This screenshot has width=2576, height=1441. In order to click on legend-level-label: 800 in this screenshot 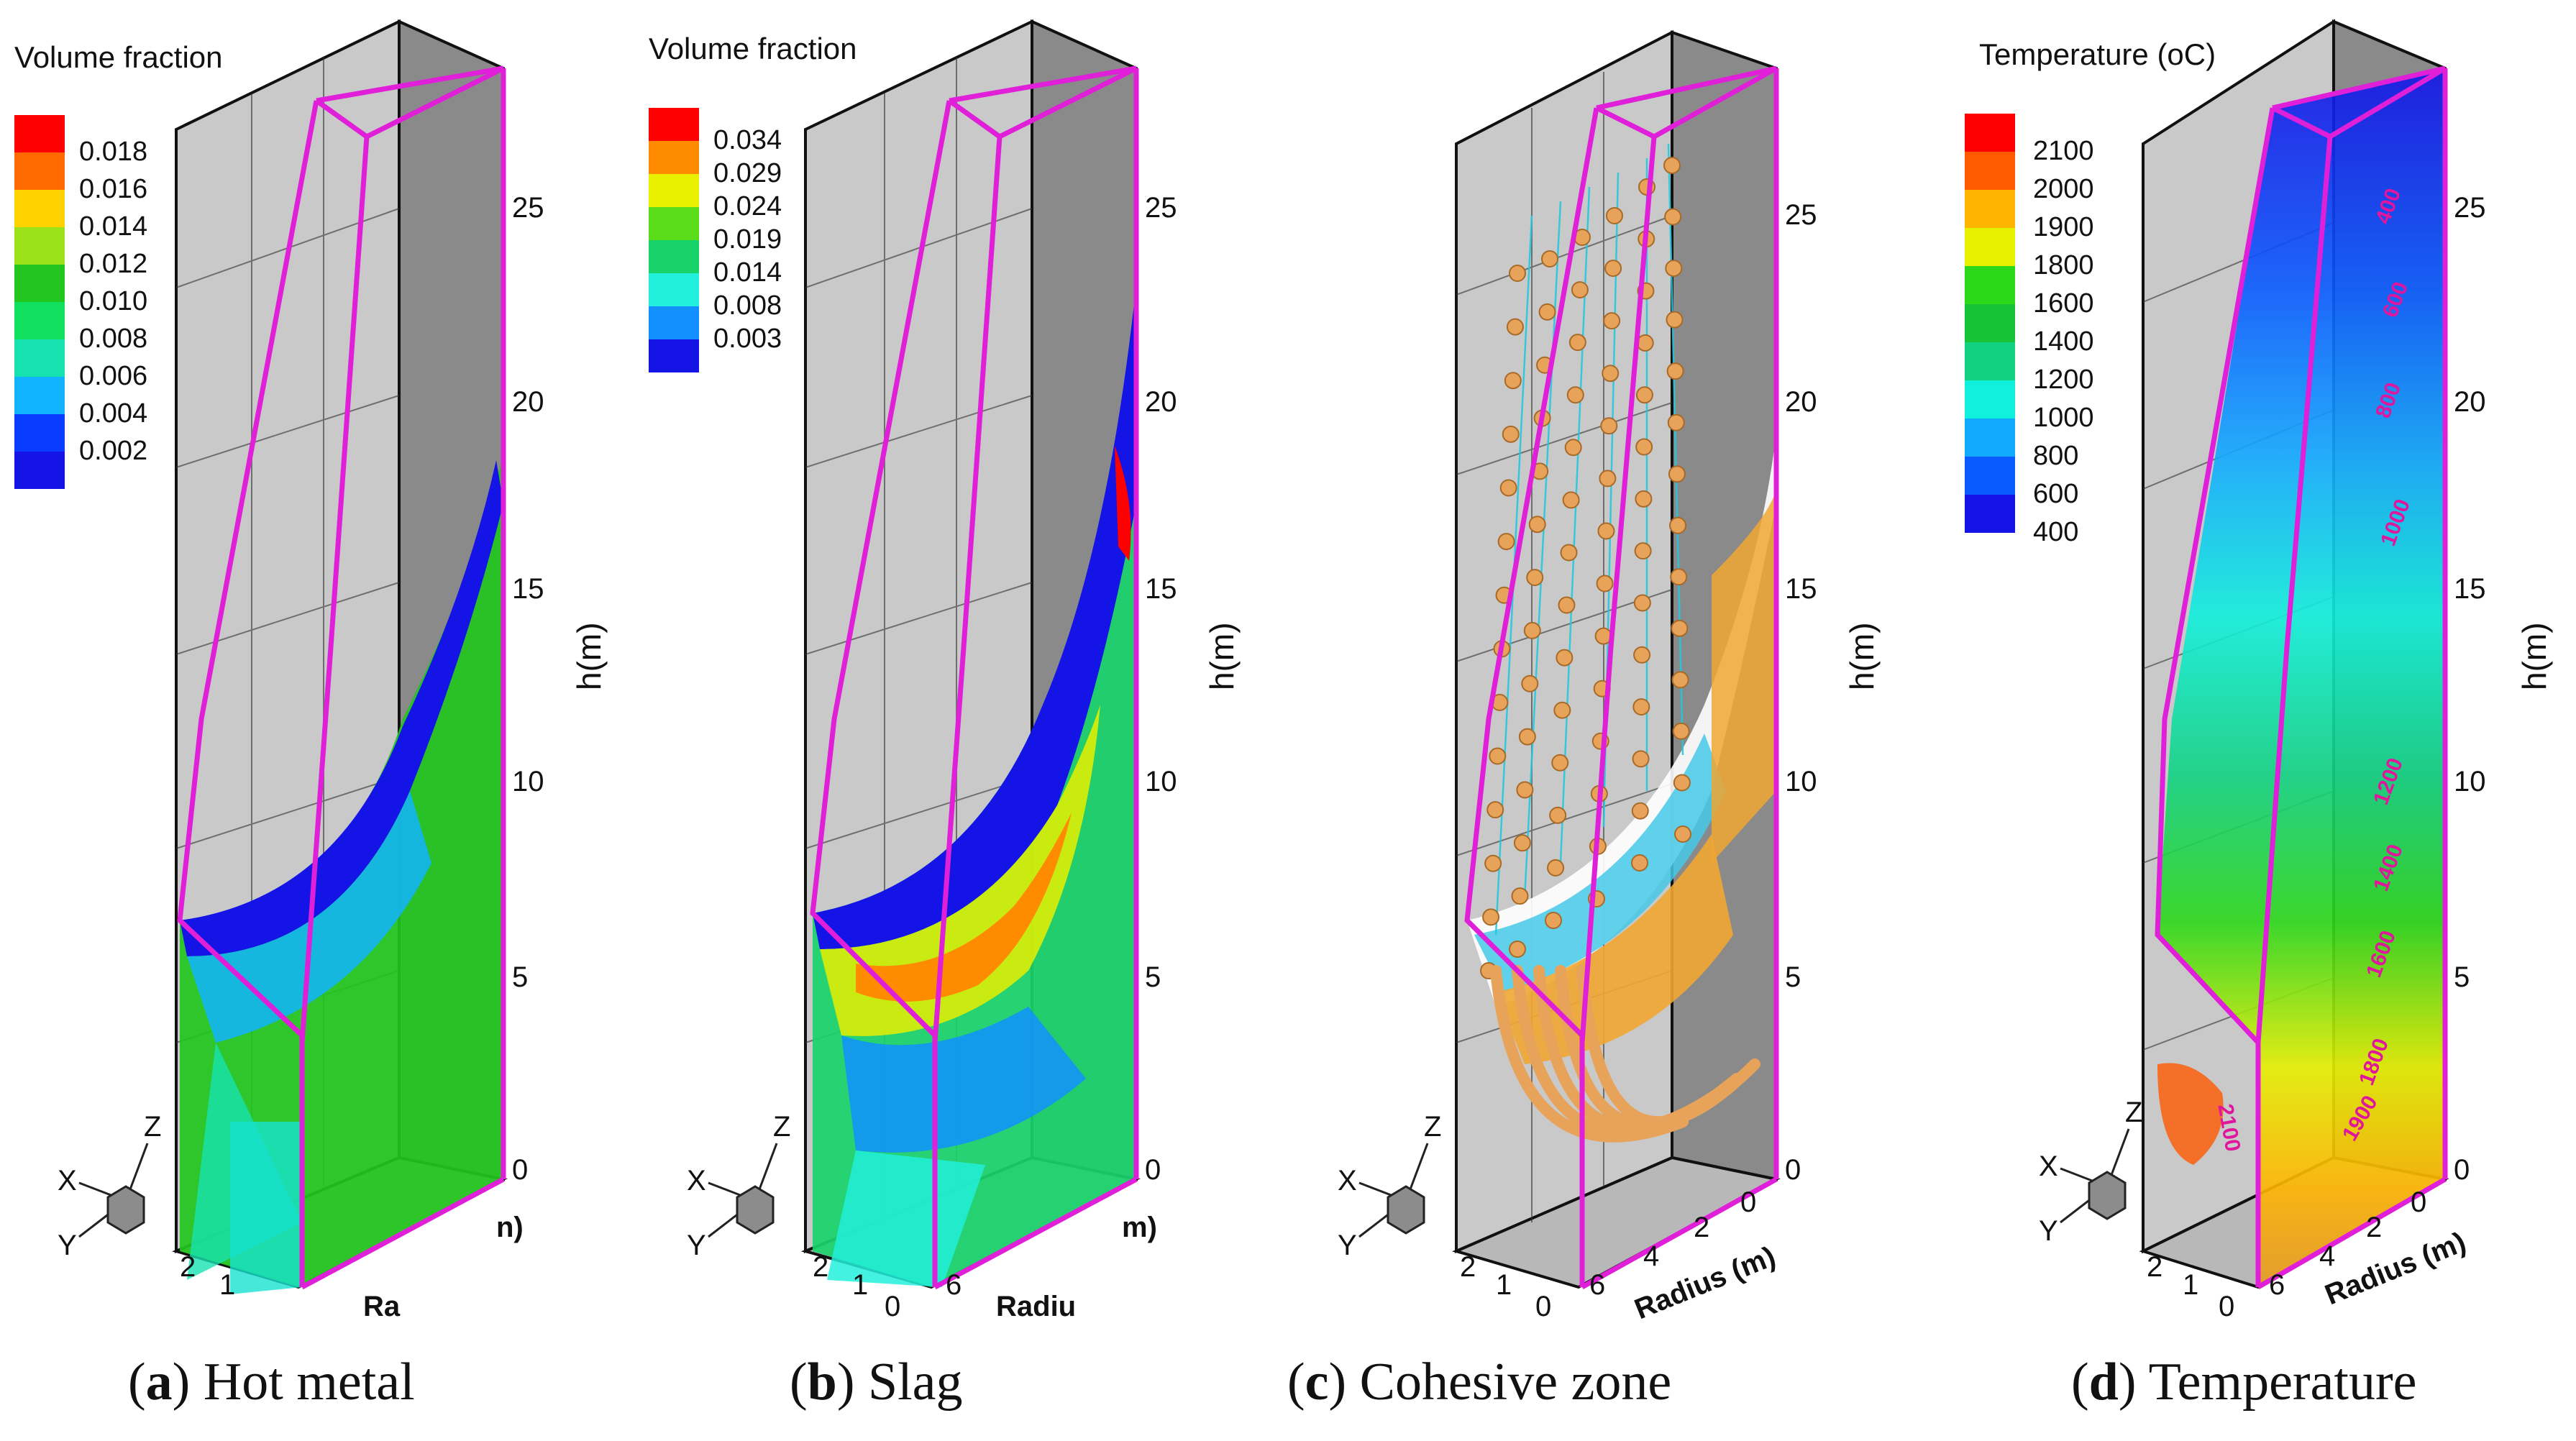, I will do `click(2056, 456)`.